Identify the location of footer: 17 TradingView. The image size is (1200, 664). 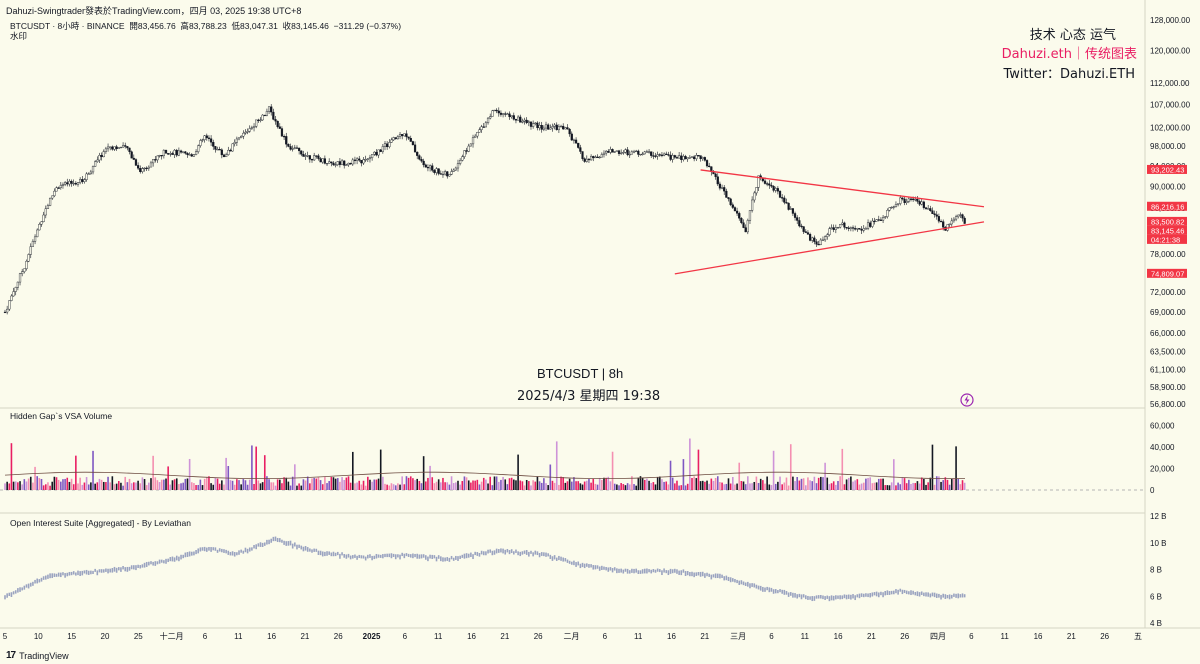
(37, 655).